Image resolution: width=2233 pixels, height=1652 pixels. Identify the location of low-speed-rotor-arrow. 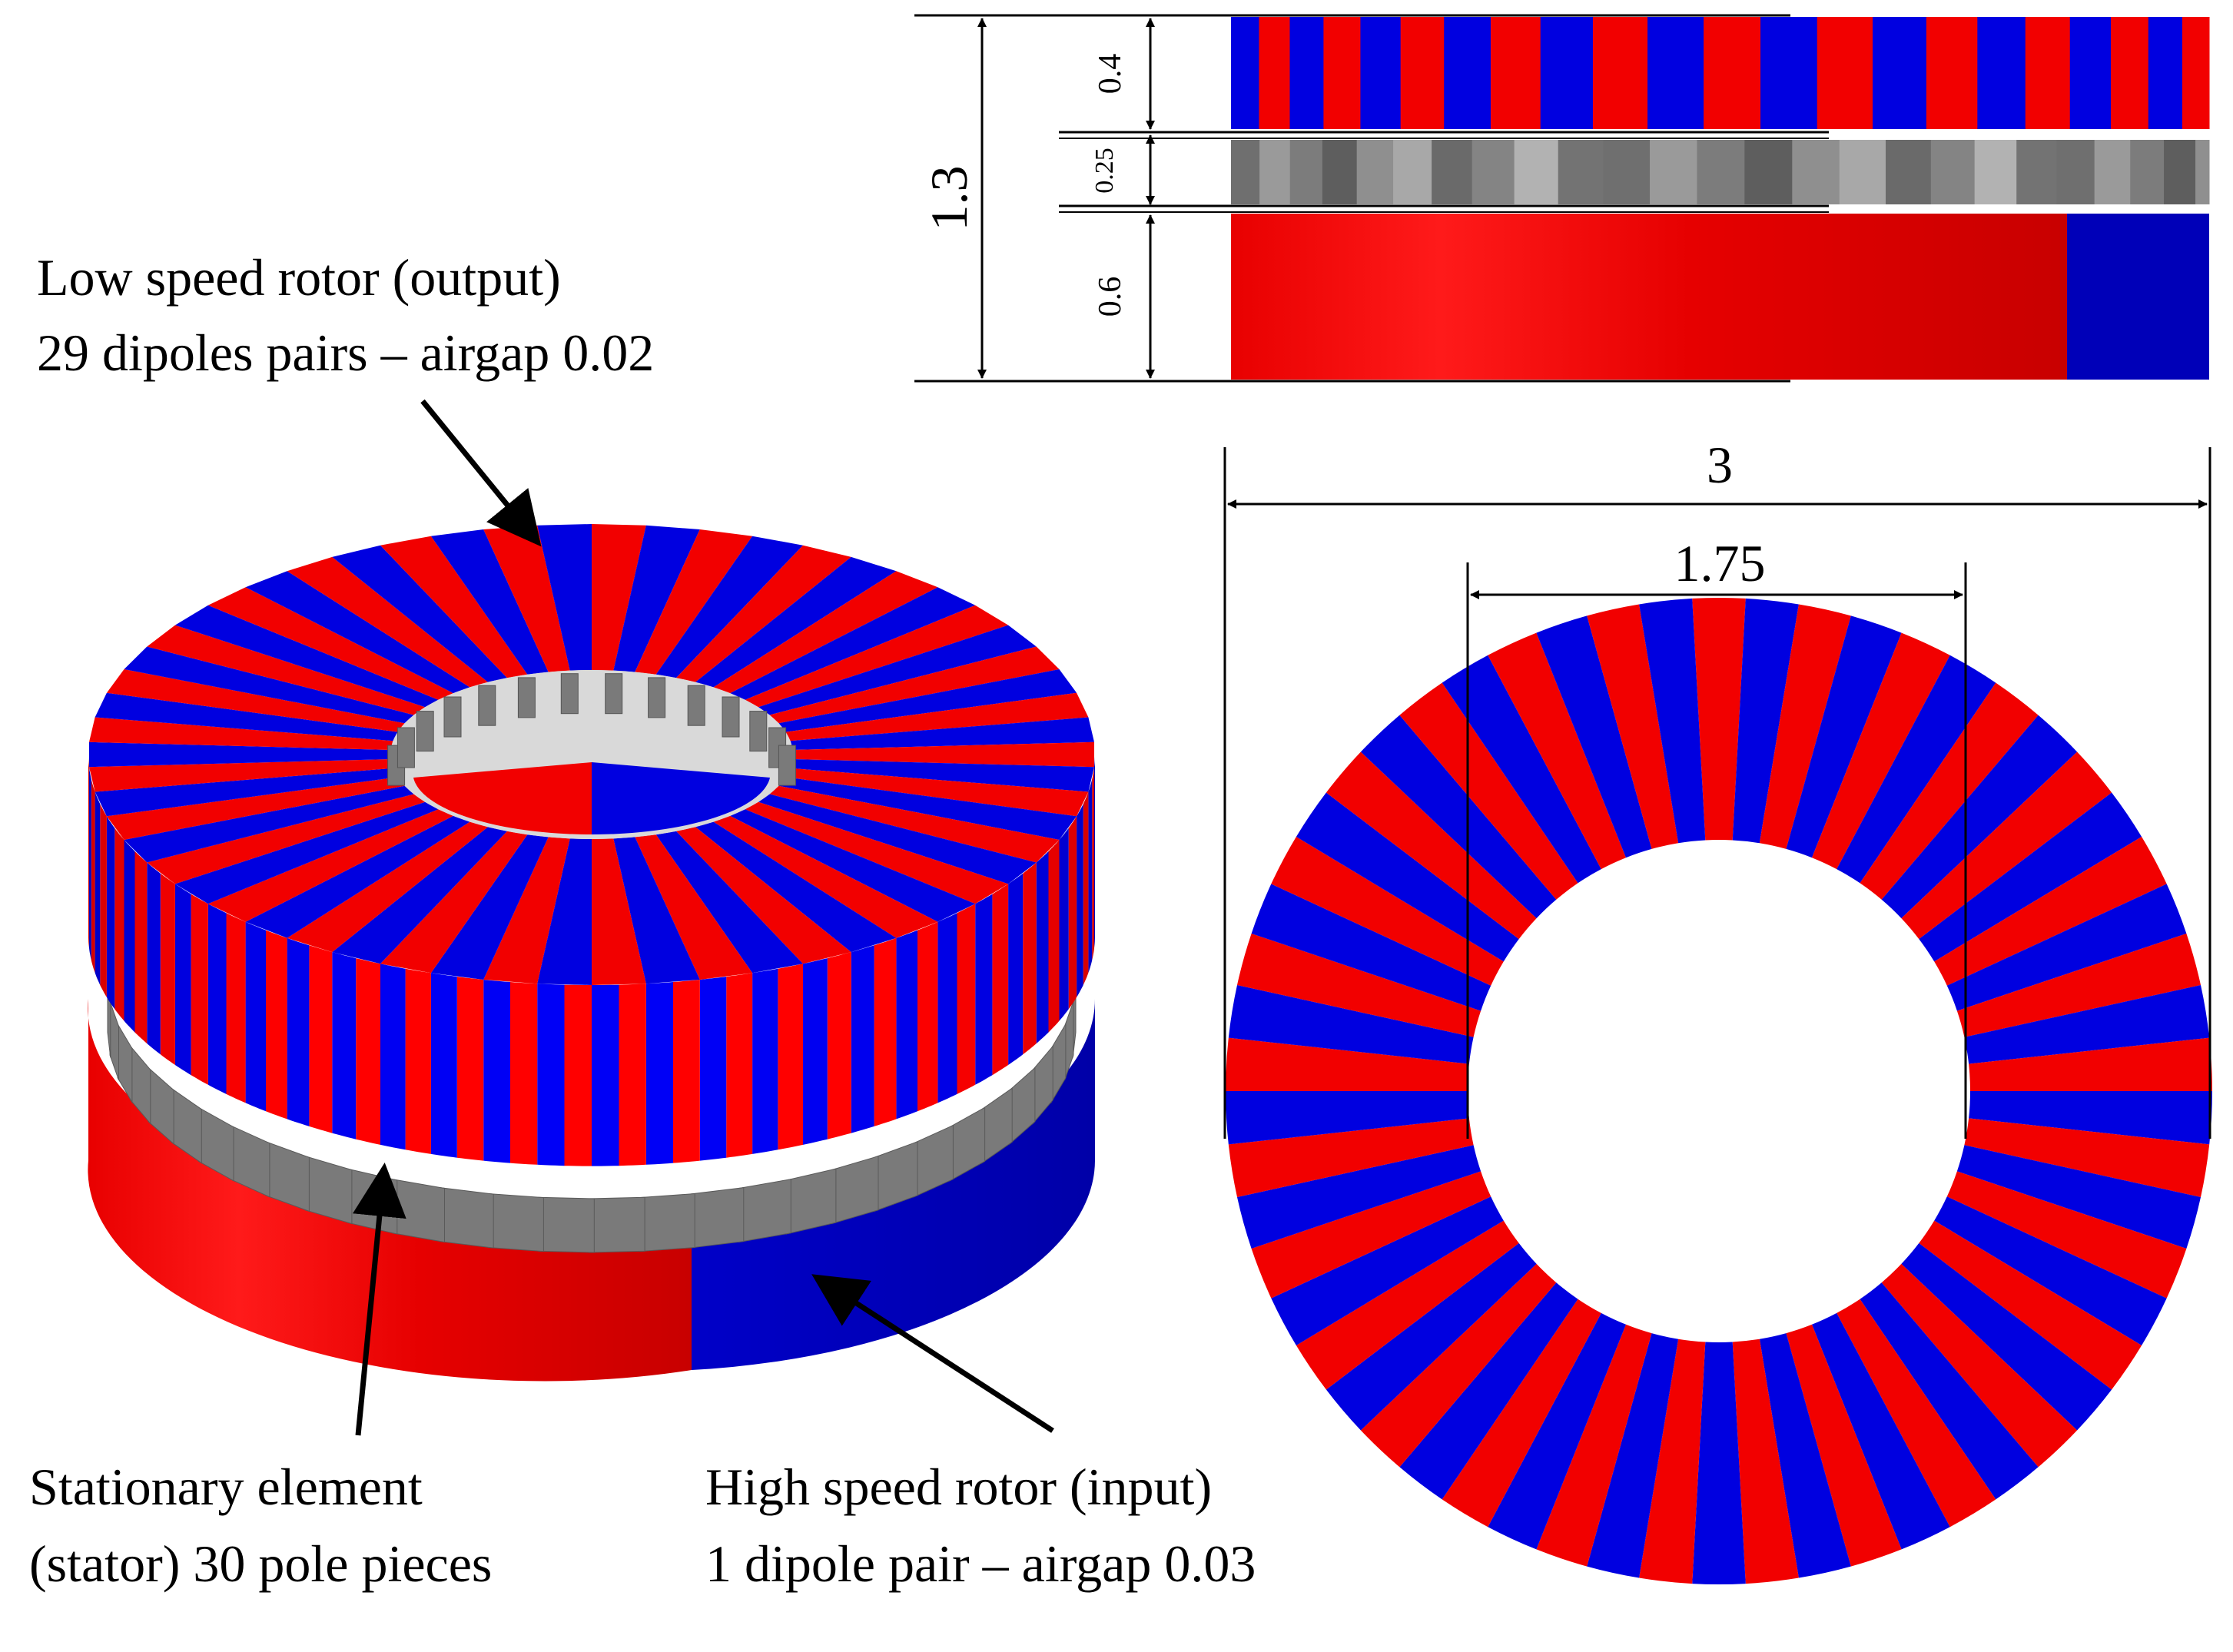
(481, 473).